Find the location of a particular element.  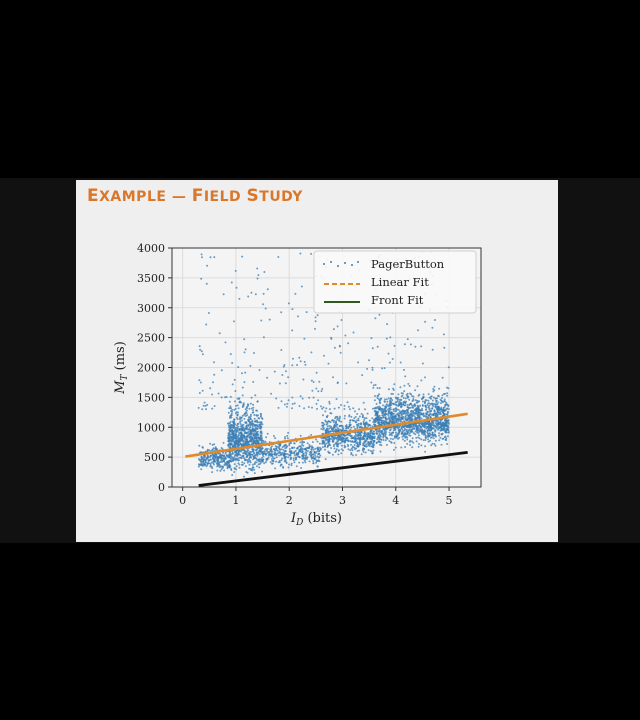

fit-lines is located at coordinates (326, 449).